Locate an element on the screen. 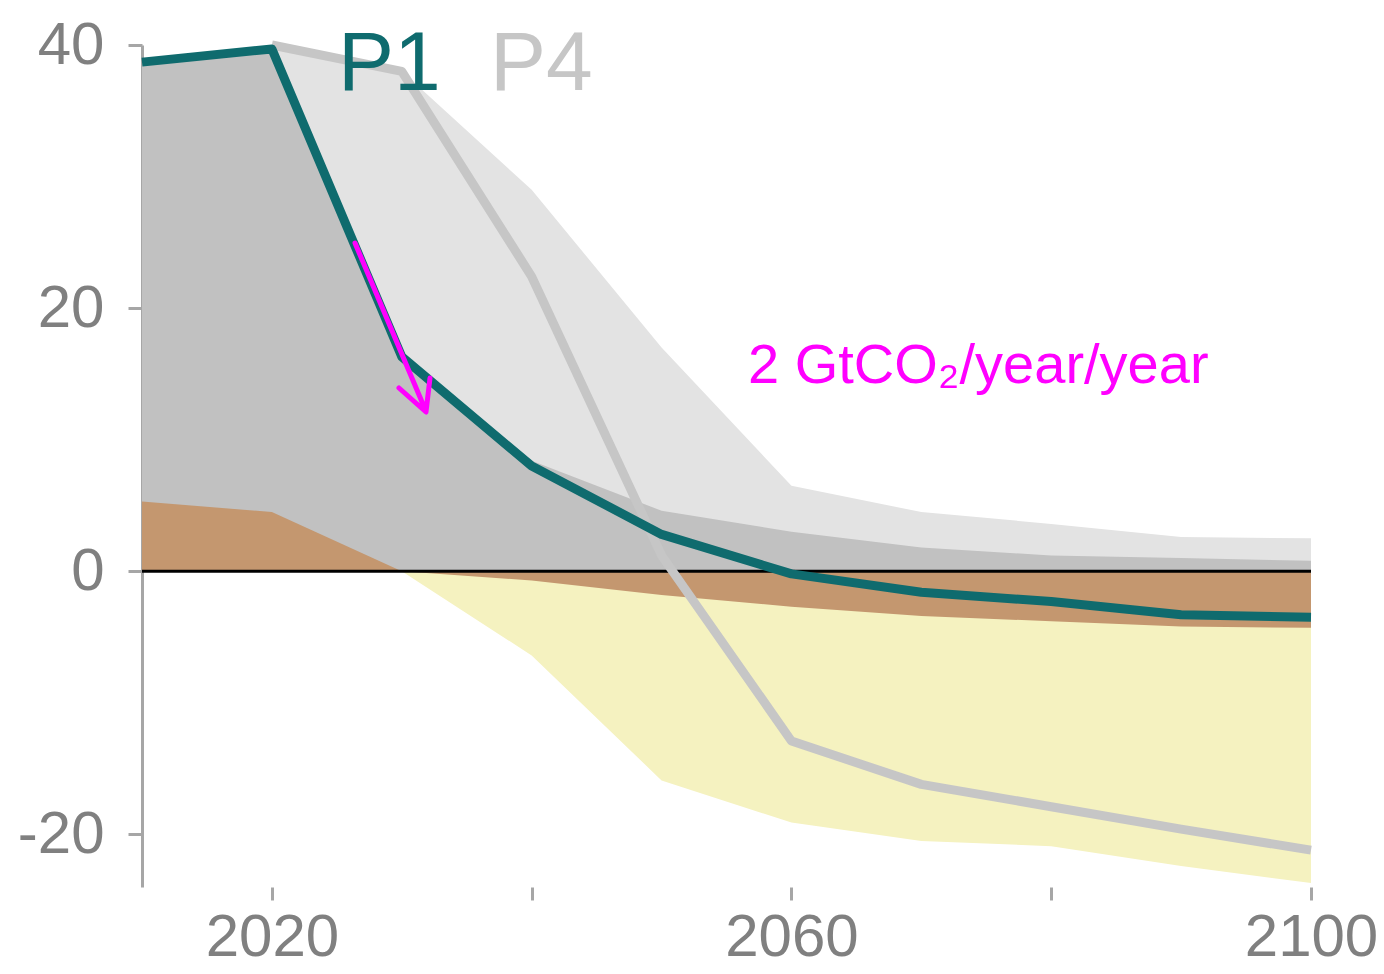  y-tick-label: -20 is located at coordinates (61, 832).